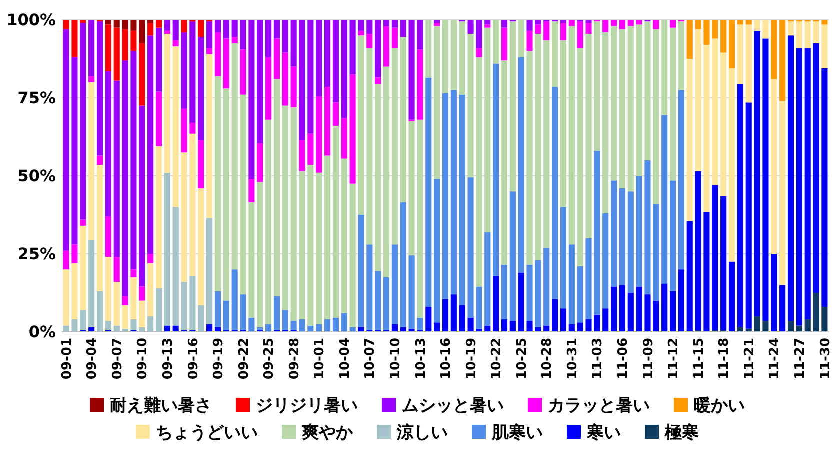  Describe the element at coordinates (37, 176) in the screenshot. I see `y-tick-label: 50%` at that location.